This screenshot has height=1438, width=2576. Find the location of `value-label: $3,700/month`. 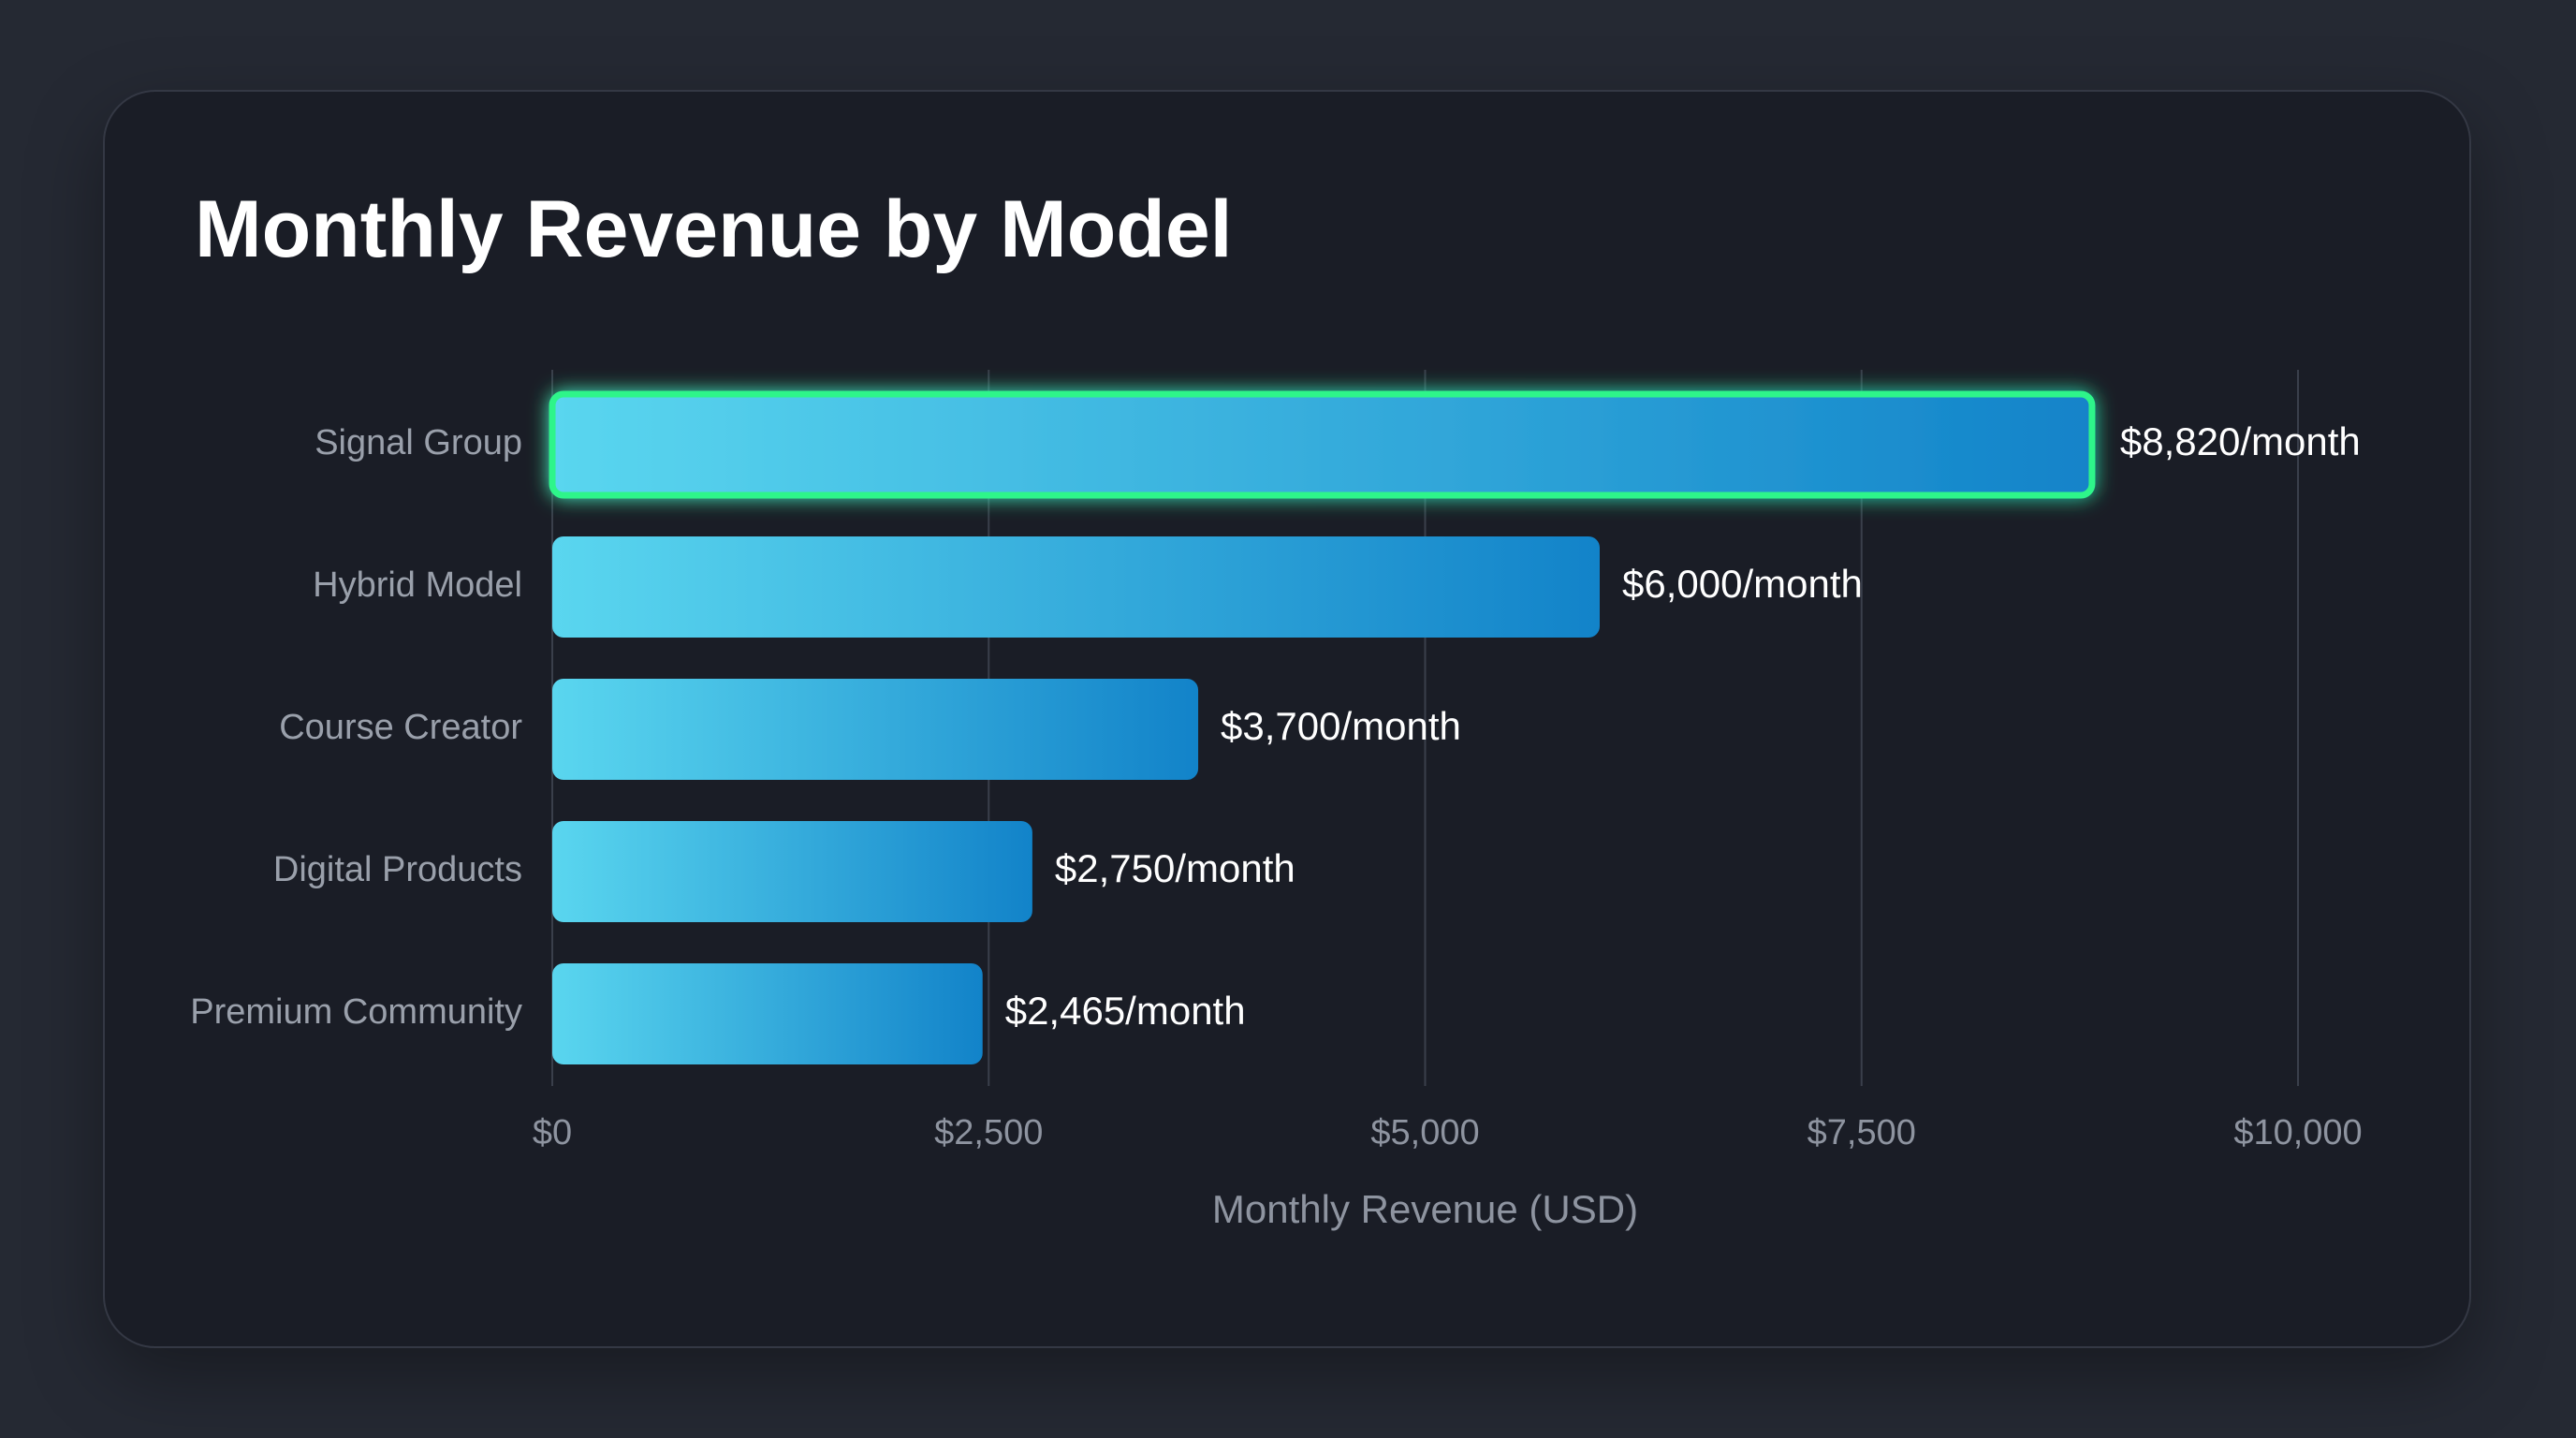

value-label: $3,700/month is located at coordinates (1341, 726).